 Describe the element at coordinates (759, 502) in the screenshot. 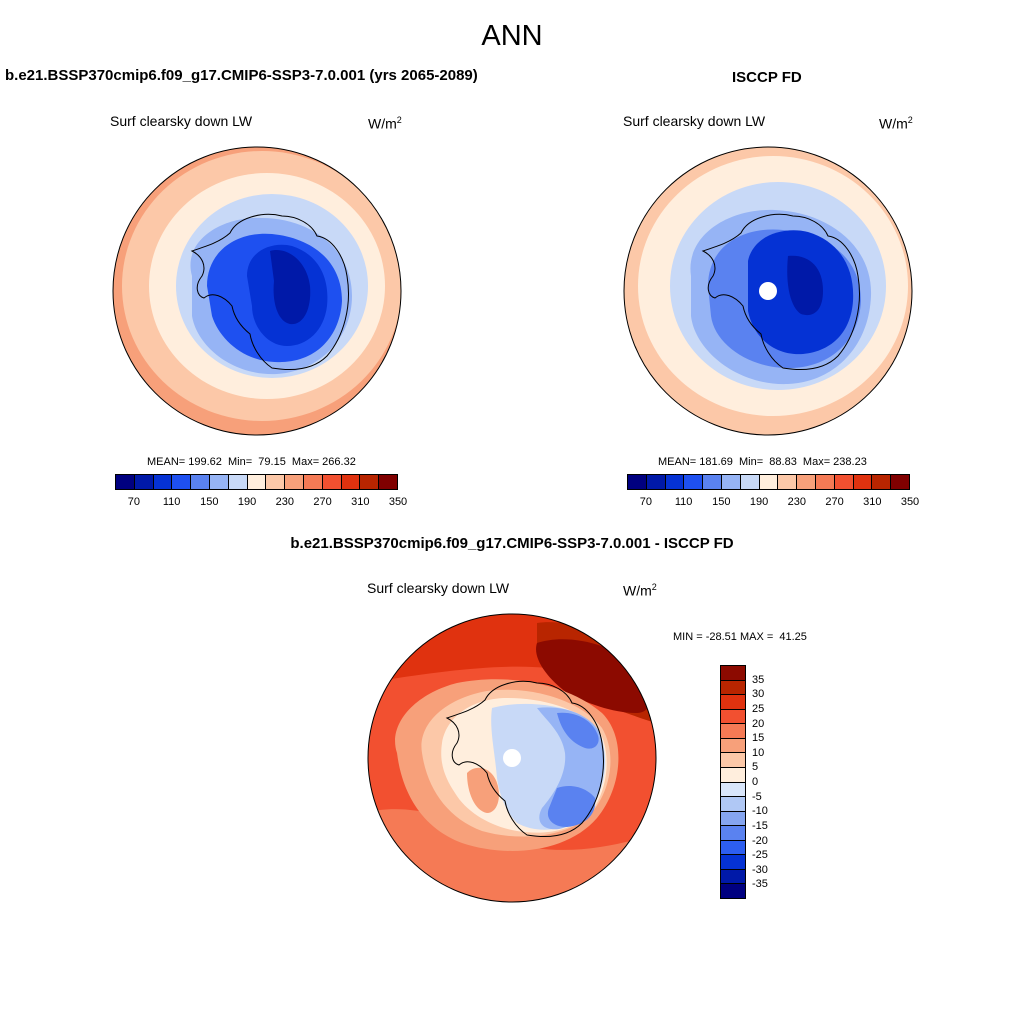

I see `right-colorbar-tick-label: 190` at that location.